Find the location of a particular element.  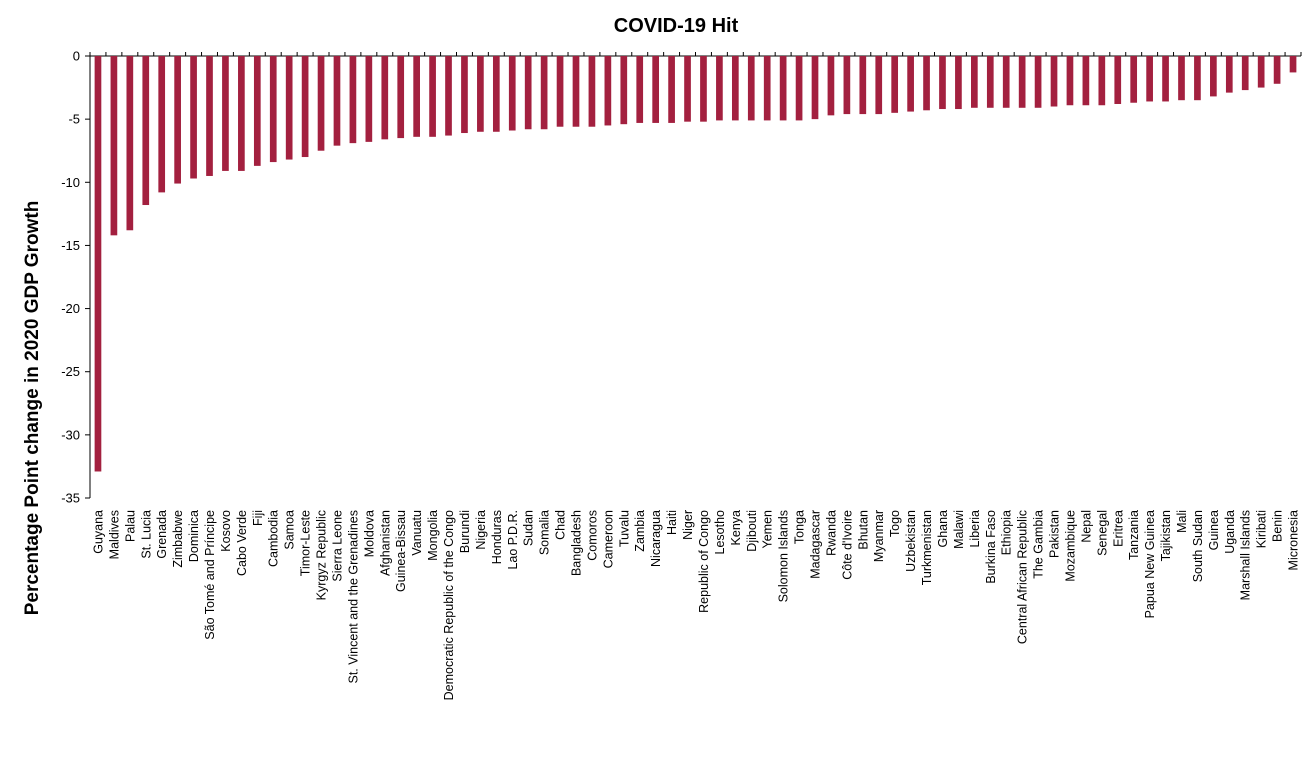

x-tick-label: Yemen is located at coordinates (768, 529).